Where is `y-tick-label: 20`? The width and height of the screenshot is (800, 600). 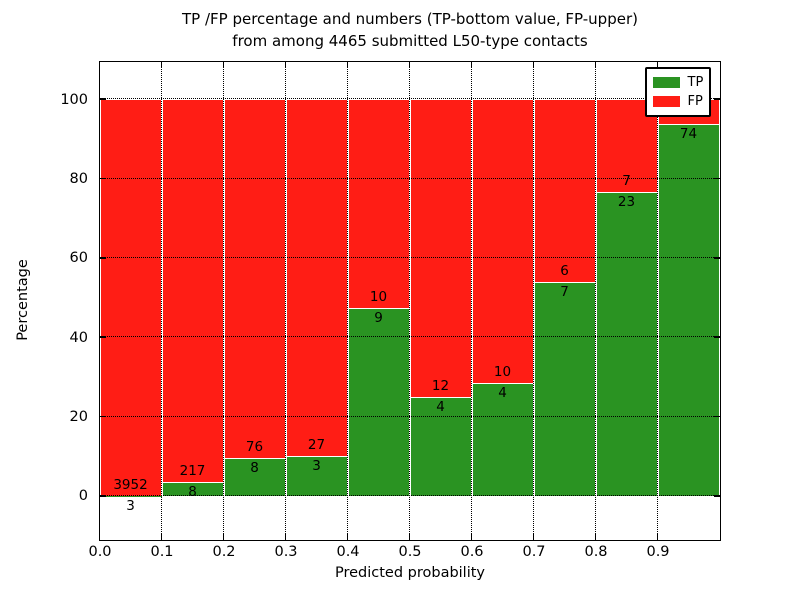 y-tick-label: 20 is located at coordinates (78, 417).